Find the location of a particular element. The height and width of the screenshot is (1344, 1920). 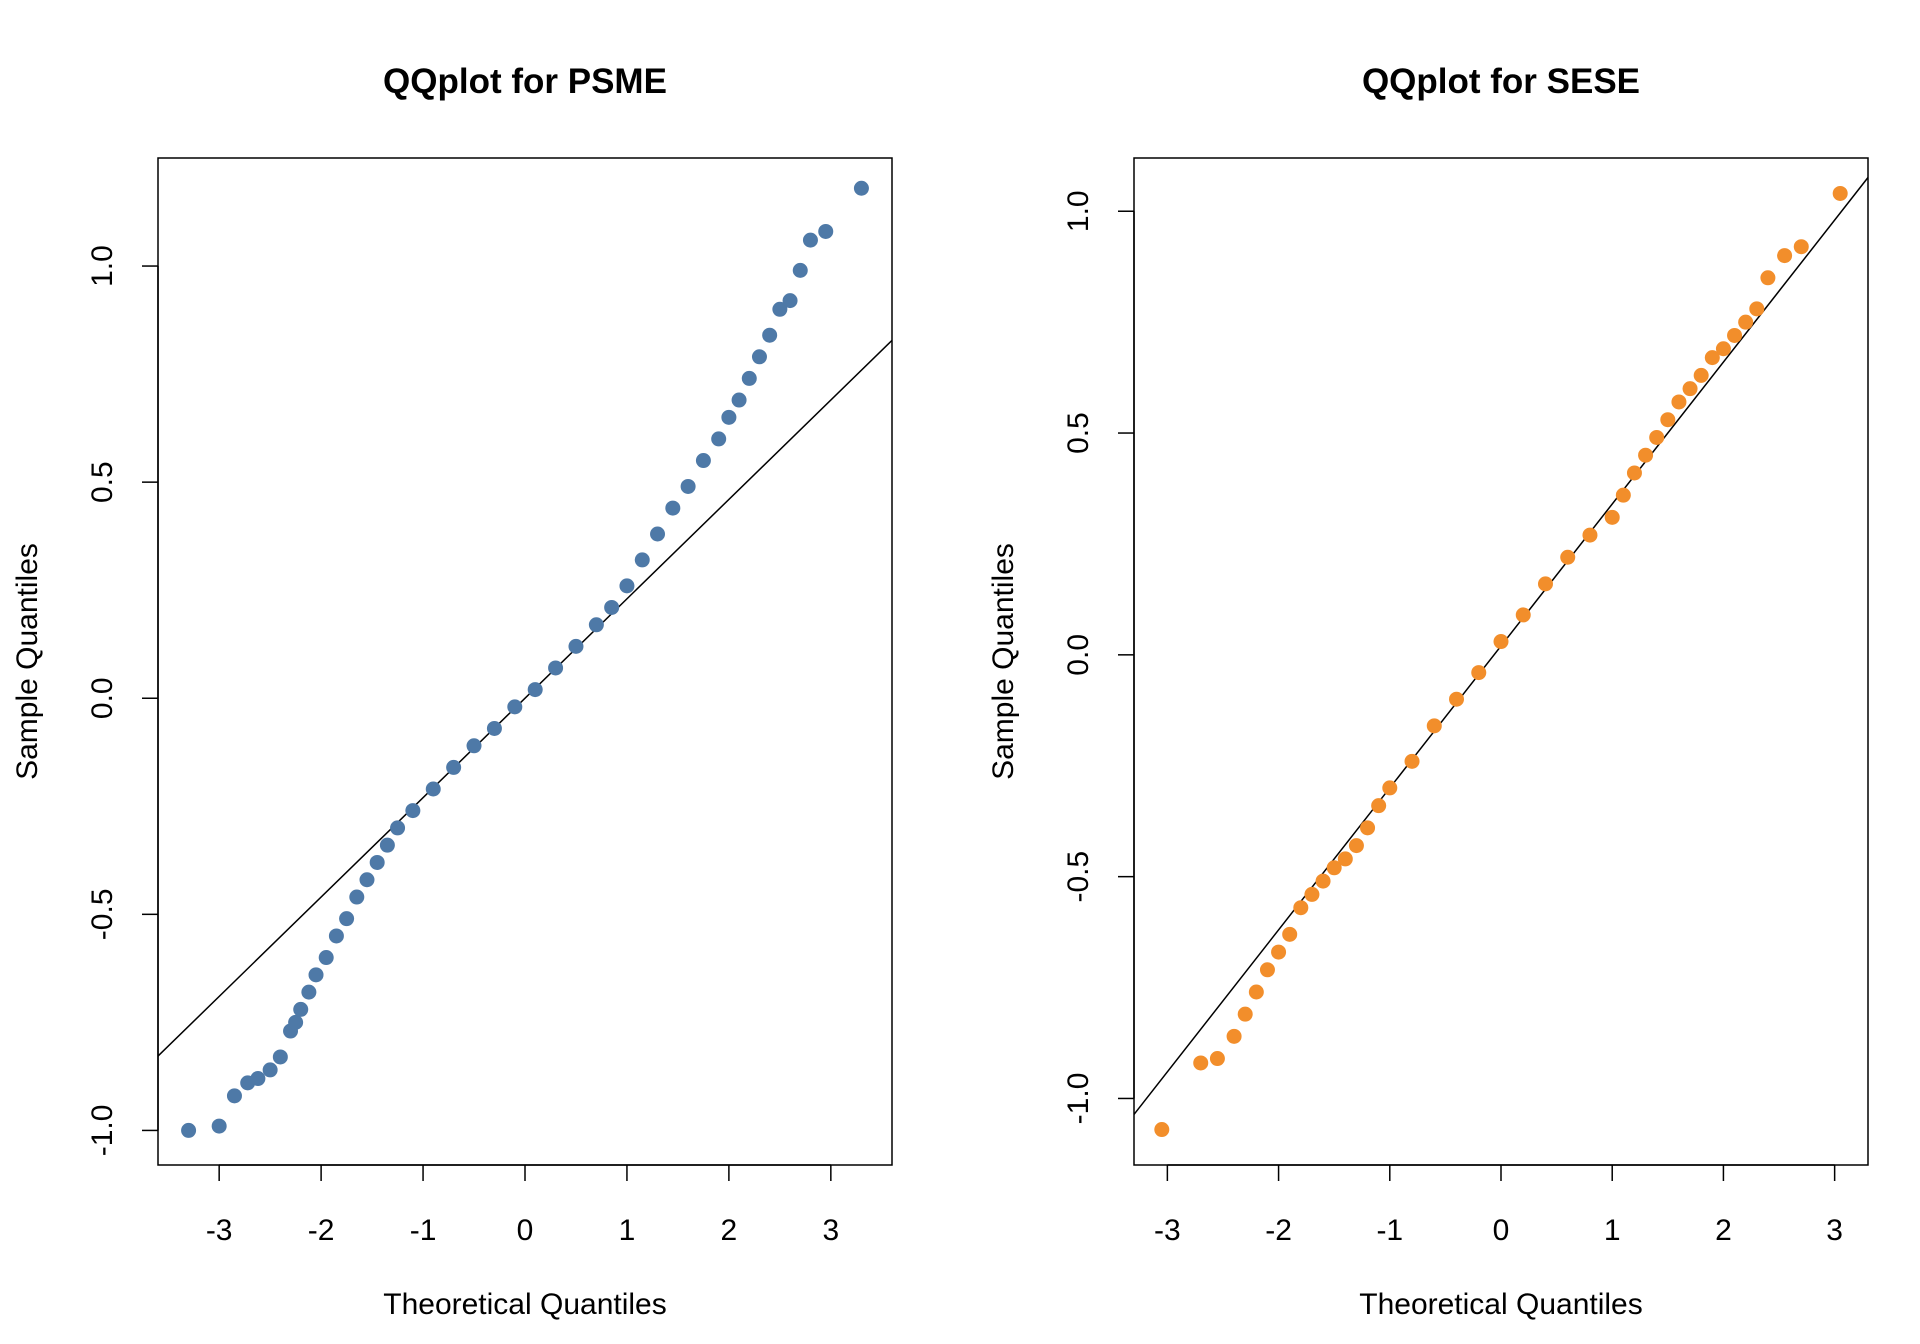

x-tick-label: 2 is located at coordinates (1723, 1230).